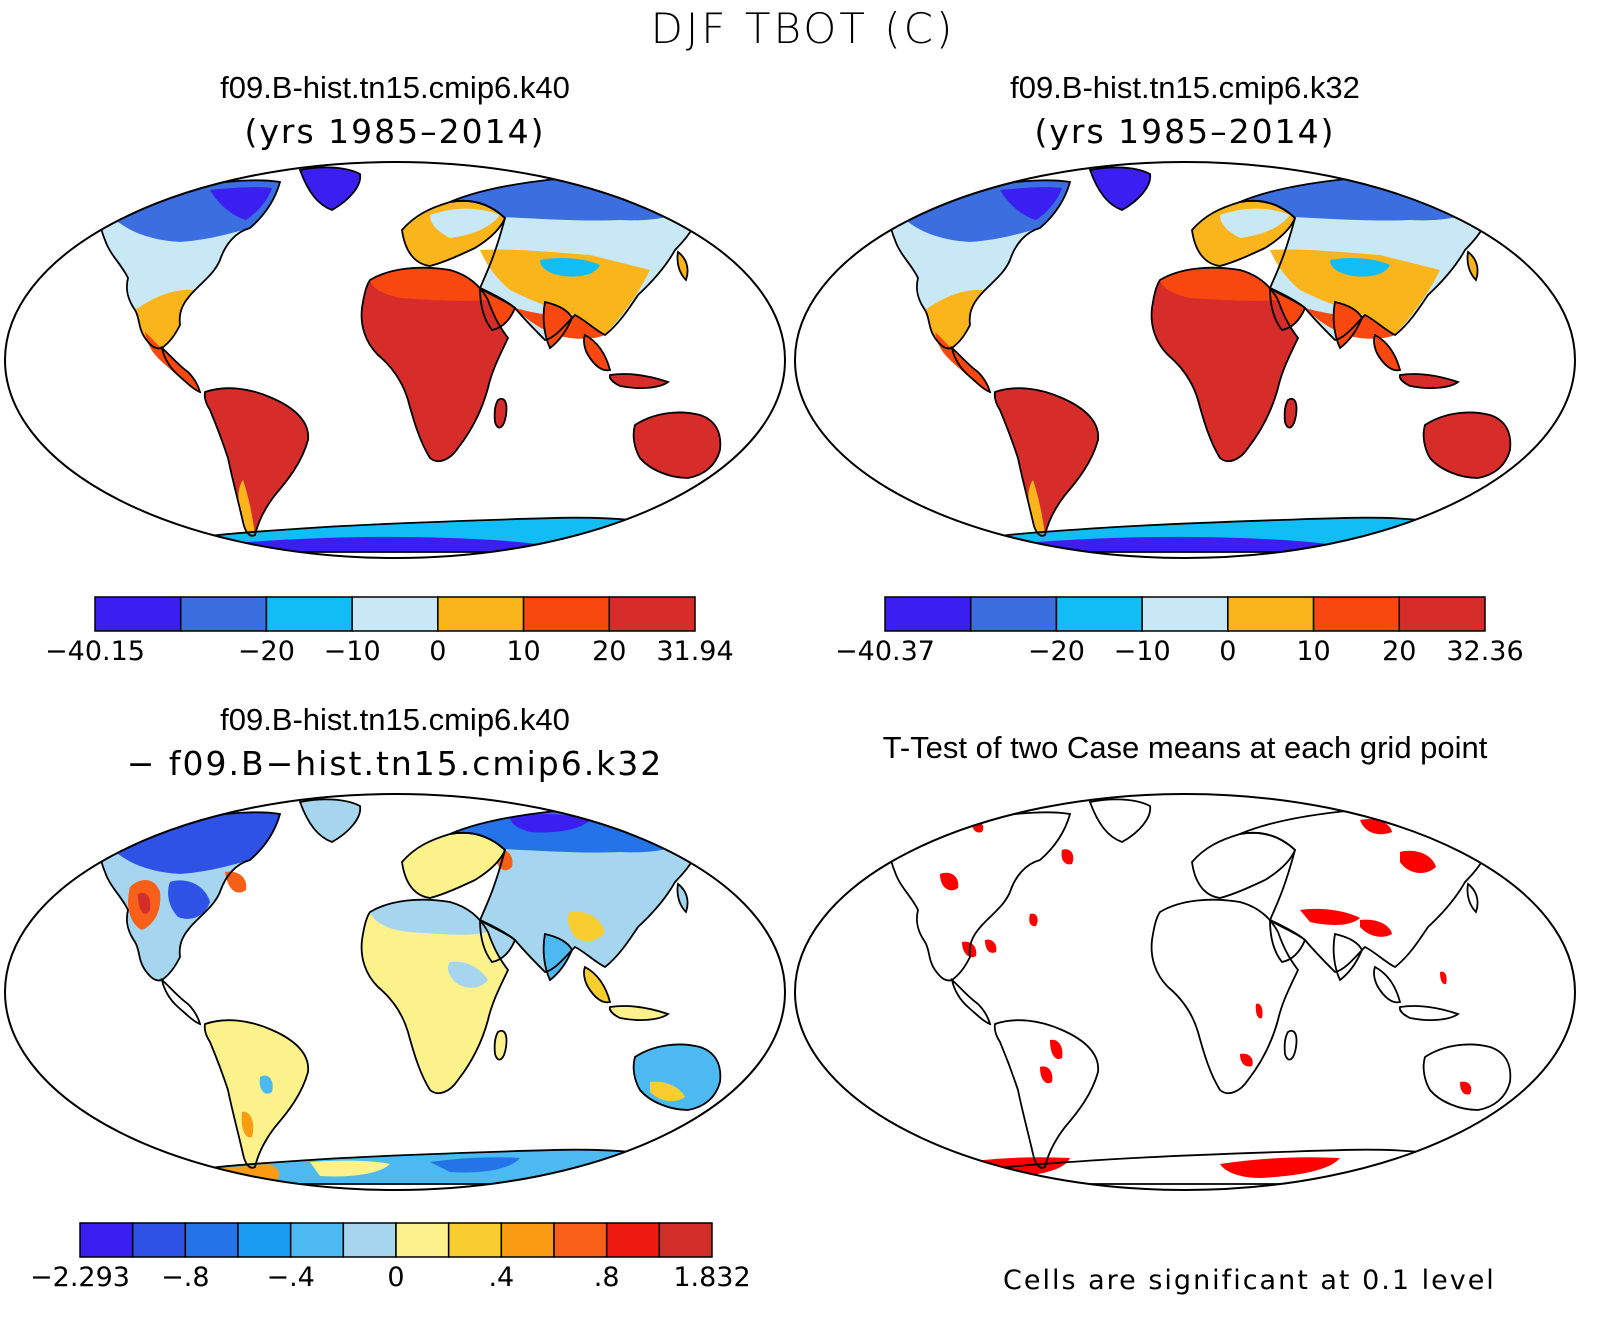 The width and height of the screenshot is (1606, 1327). I want to click on colorbar-tick-label: −40.37, so click(885, 651).